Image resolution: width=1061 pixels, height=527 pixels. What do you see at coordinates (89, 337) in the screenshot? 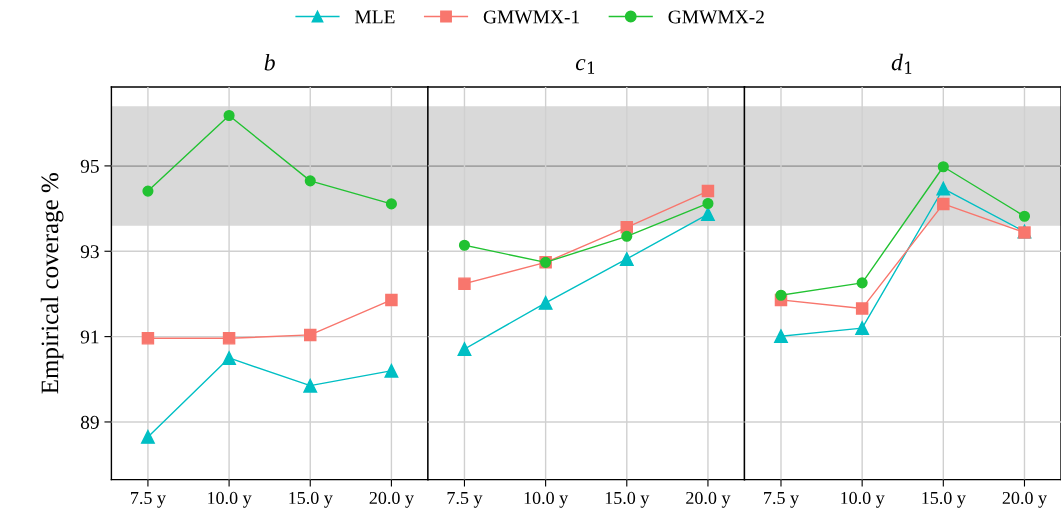
I see `y-tick-label: 91` at bounding box center [89, 337].